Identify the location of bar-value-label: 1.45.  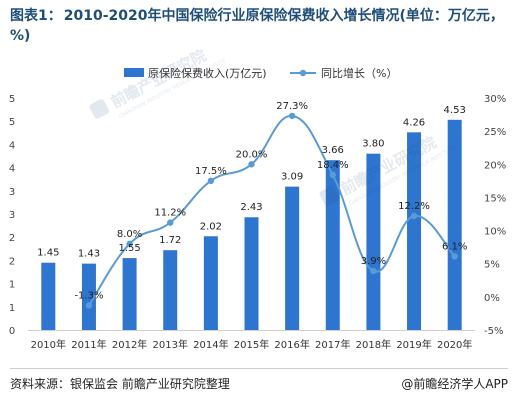
(48, 253).